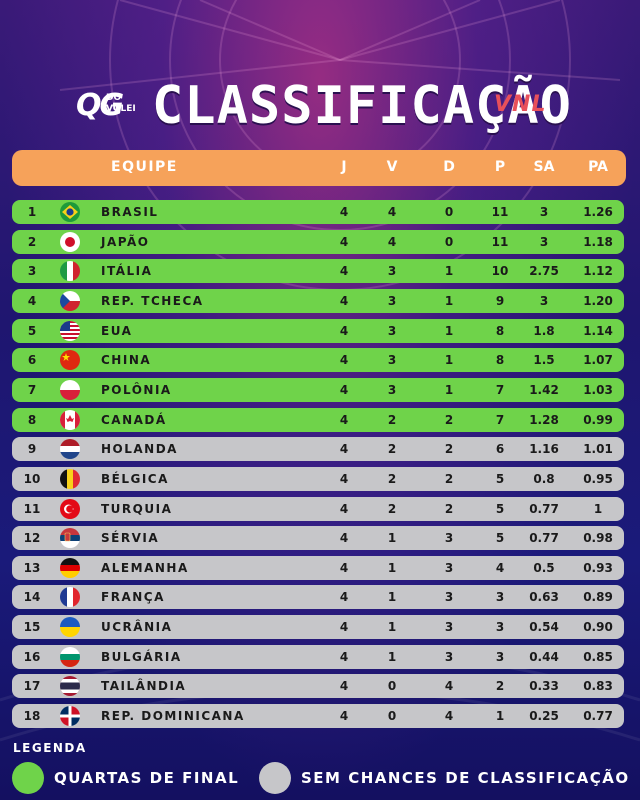 This screenshot has width=640, height=800. What do you see at coordinates (32, 568) in the screenshot?
I see `rank-cell: 13` at bounding box center [32, 568].